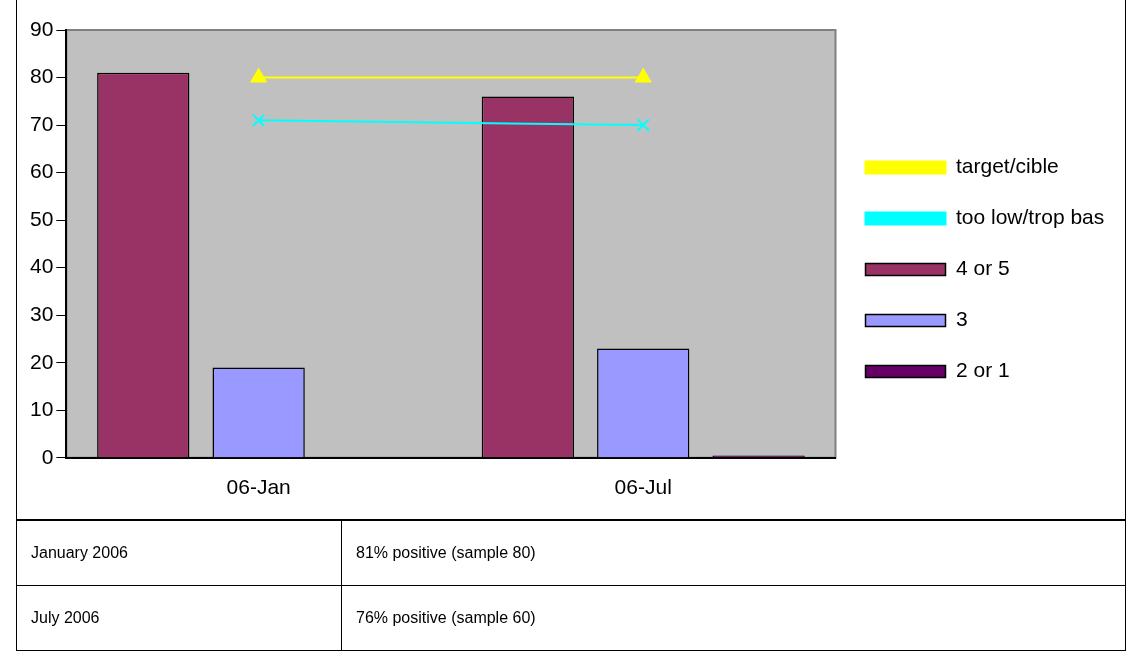  Describe the element at coordinates (42, 409) in the screenshot. I see `y-tick-label: 10` at that location.